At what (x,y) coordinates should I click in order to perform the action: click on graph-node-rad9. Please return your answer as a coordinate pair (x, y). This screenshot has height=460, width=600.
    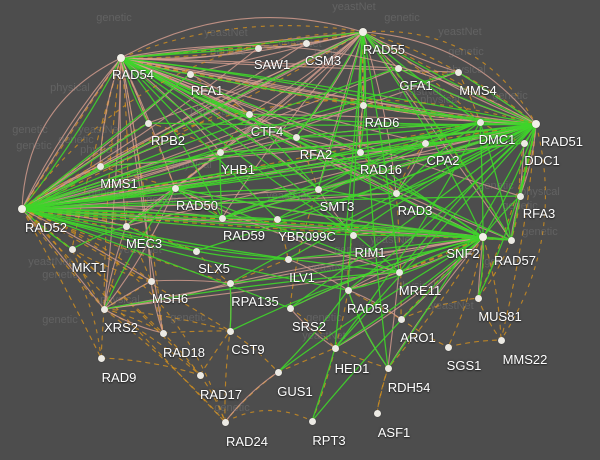
    Looking at the image, I should click on (101, 358).